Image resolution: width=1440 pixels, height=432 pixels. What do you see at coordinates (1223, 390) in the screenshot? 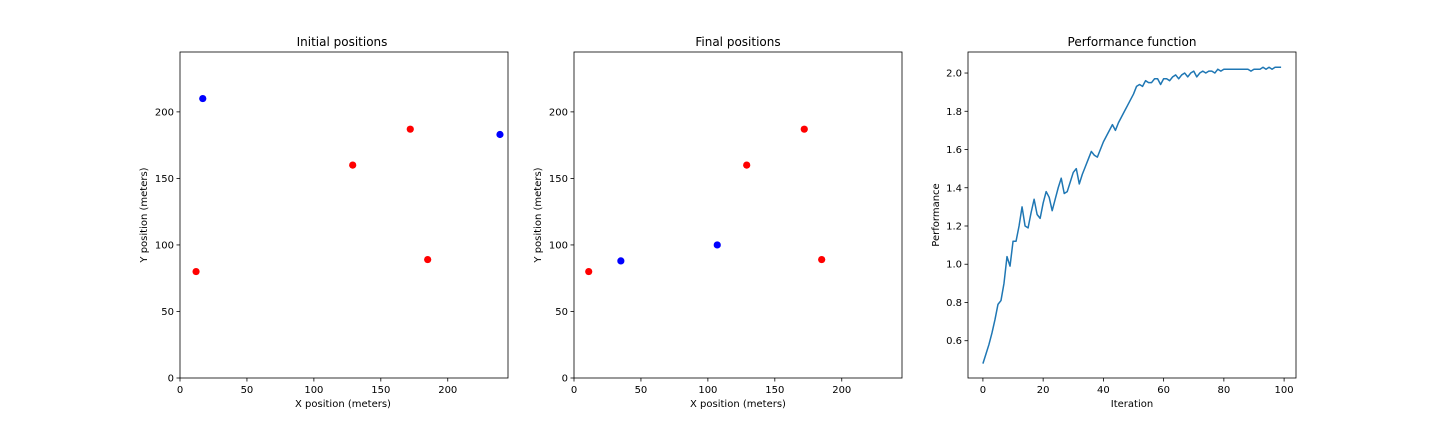
I see `x-tick-label: 80` at bounding box center [1223, 390].